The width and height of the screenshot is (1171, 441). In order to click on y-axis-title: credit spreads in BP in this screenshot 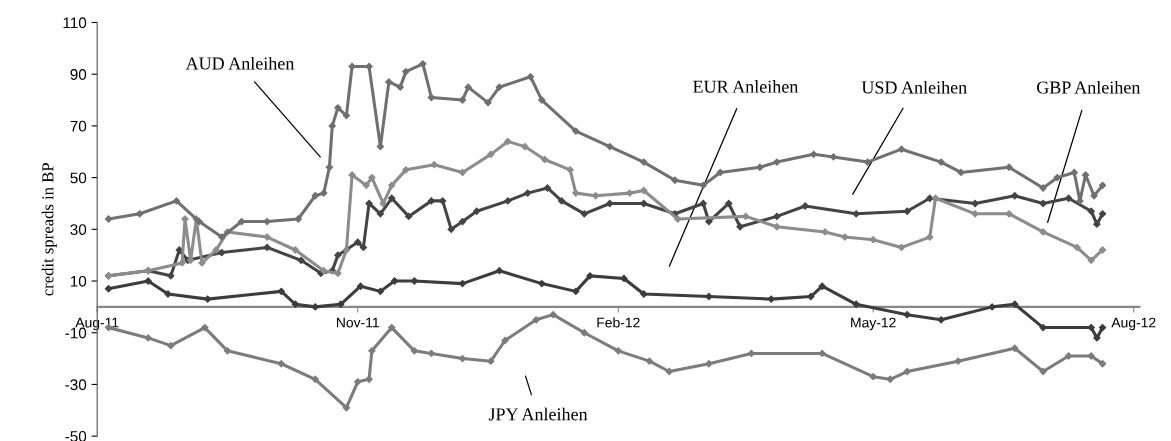, I will do `click(49, 229)`.